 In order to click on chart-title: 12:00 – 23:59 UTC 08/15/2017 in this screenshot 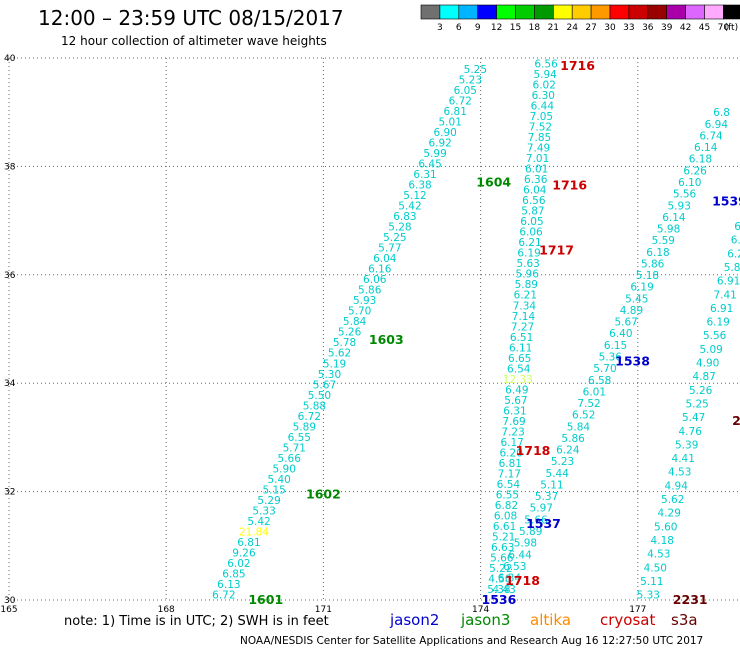, I will do `click(191, 18)`.